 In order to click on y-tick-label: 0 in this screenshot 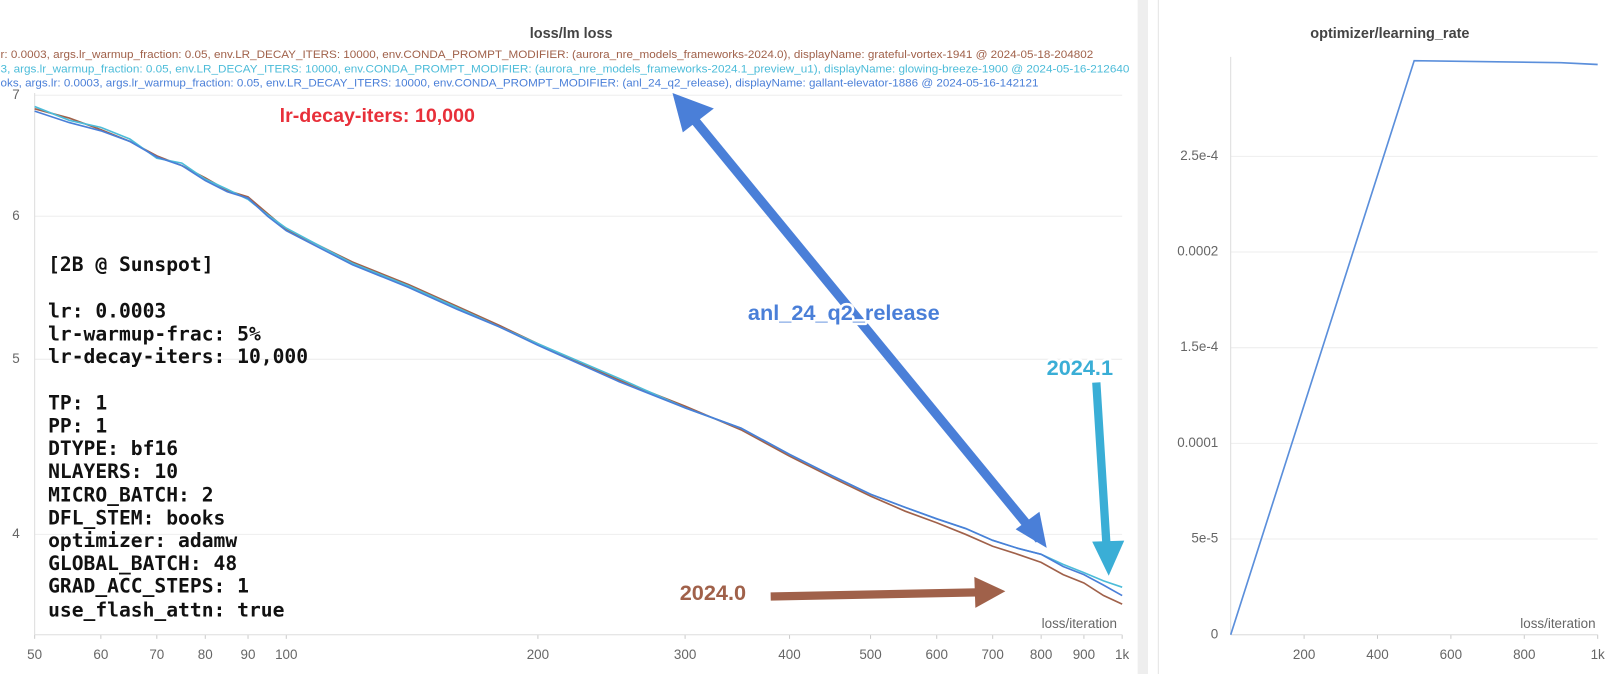, I will do `click(1214, 633)`.